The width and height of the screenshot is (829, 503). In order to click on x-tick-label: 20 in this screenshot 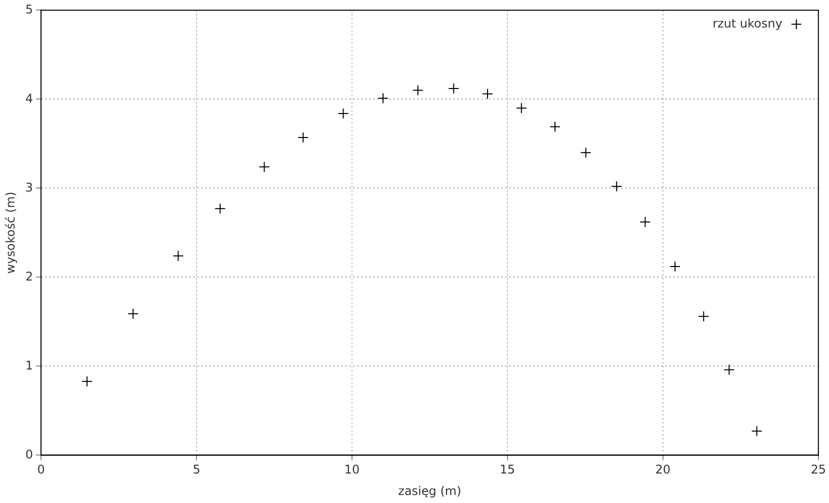, I will do `click(663, 469)`.